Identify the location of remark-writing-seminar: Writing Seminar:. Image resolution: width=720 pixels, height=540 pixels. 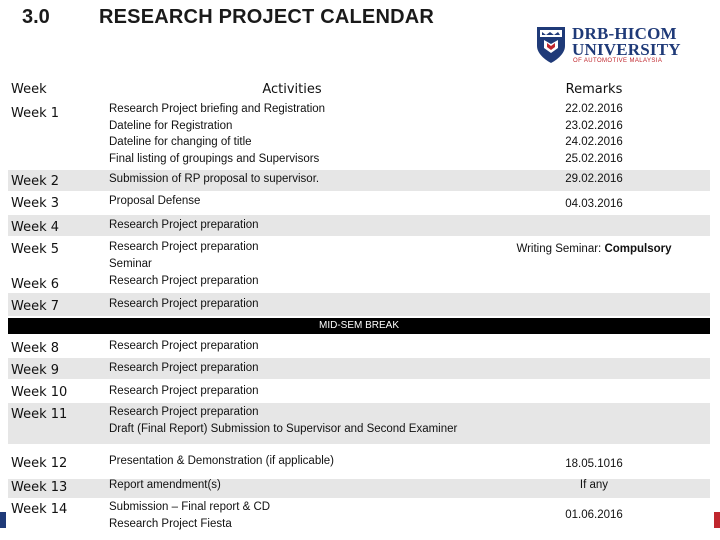
(560, 249).